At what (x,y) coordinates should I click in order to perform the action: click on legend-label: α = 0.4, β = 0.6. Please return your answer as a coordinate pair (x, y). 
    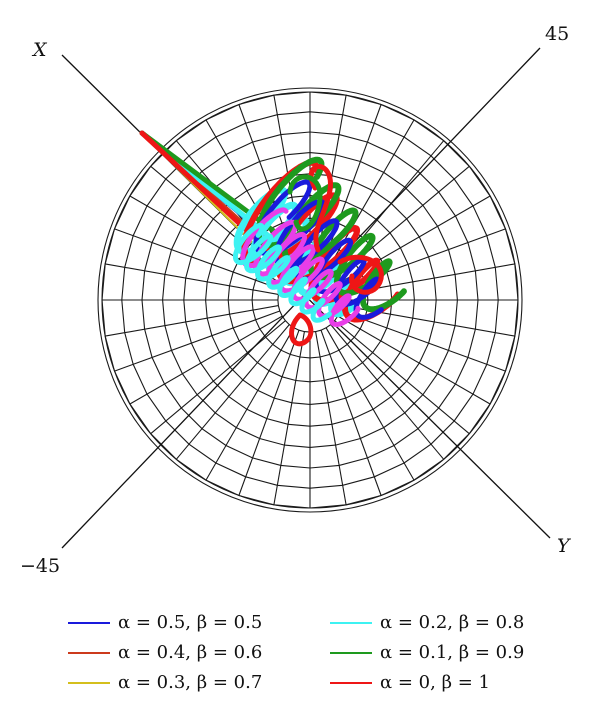
    Looking at the image, I should click on (190, 652).